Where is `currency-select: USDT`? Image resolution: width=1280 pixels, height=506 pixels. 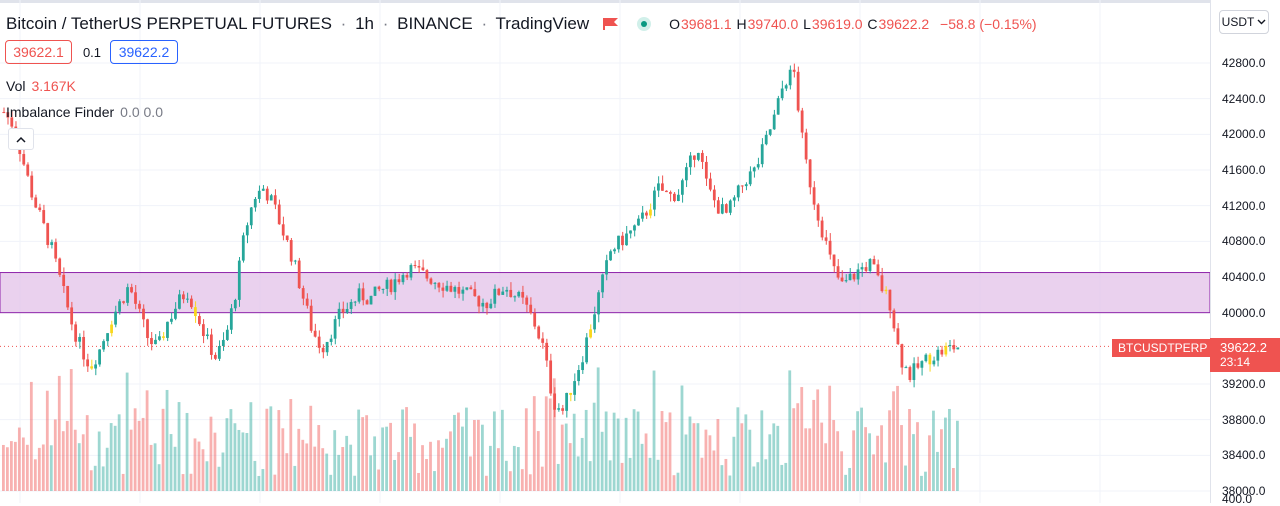 currency-select: USDT is located at coordinates (1244, 22).